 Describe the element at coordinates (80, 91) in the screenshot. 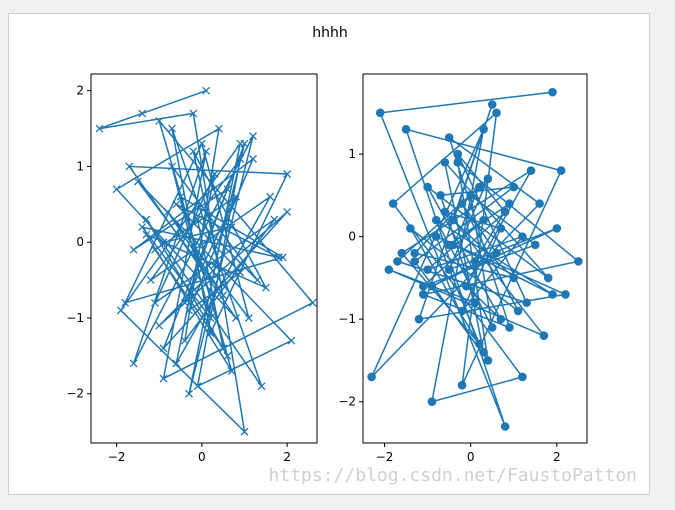

I see `y-tick-label: 2` at that location.